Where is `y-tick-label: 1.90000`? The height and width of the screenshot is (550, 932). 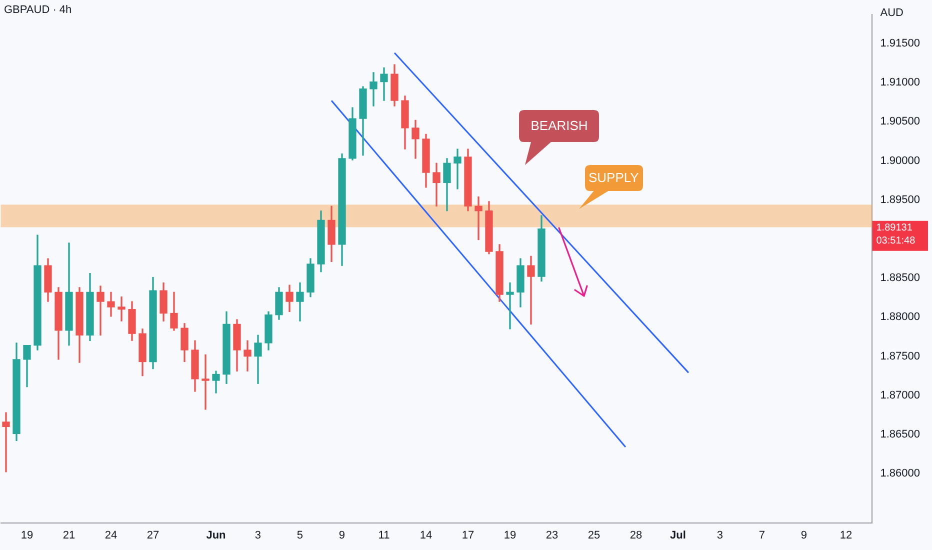
y-tick-label: 1.90000 is located at coordinates (900, 160).